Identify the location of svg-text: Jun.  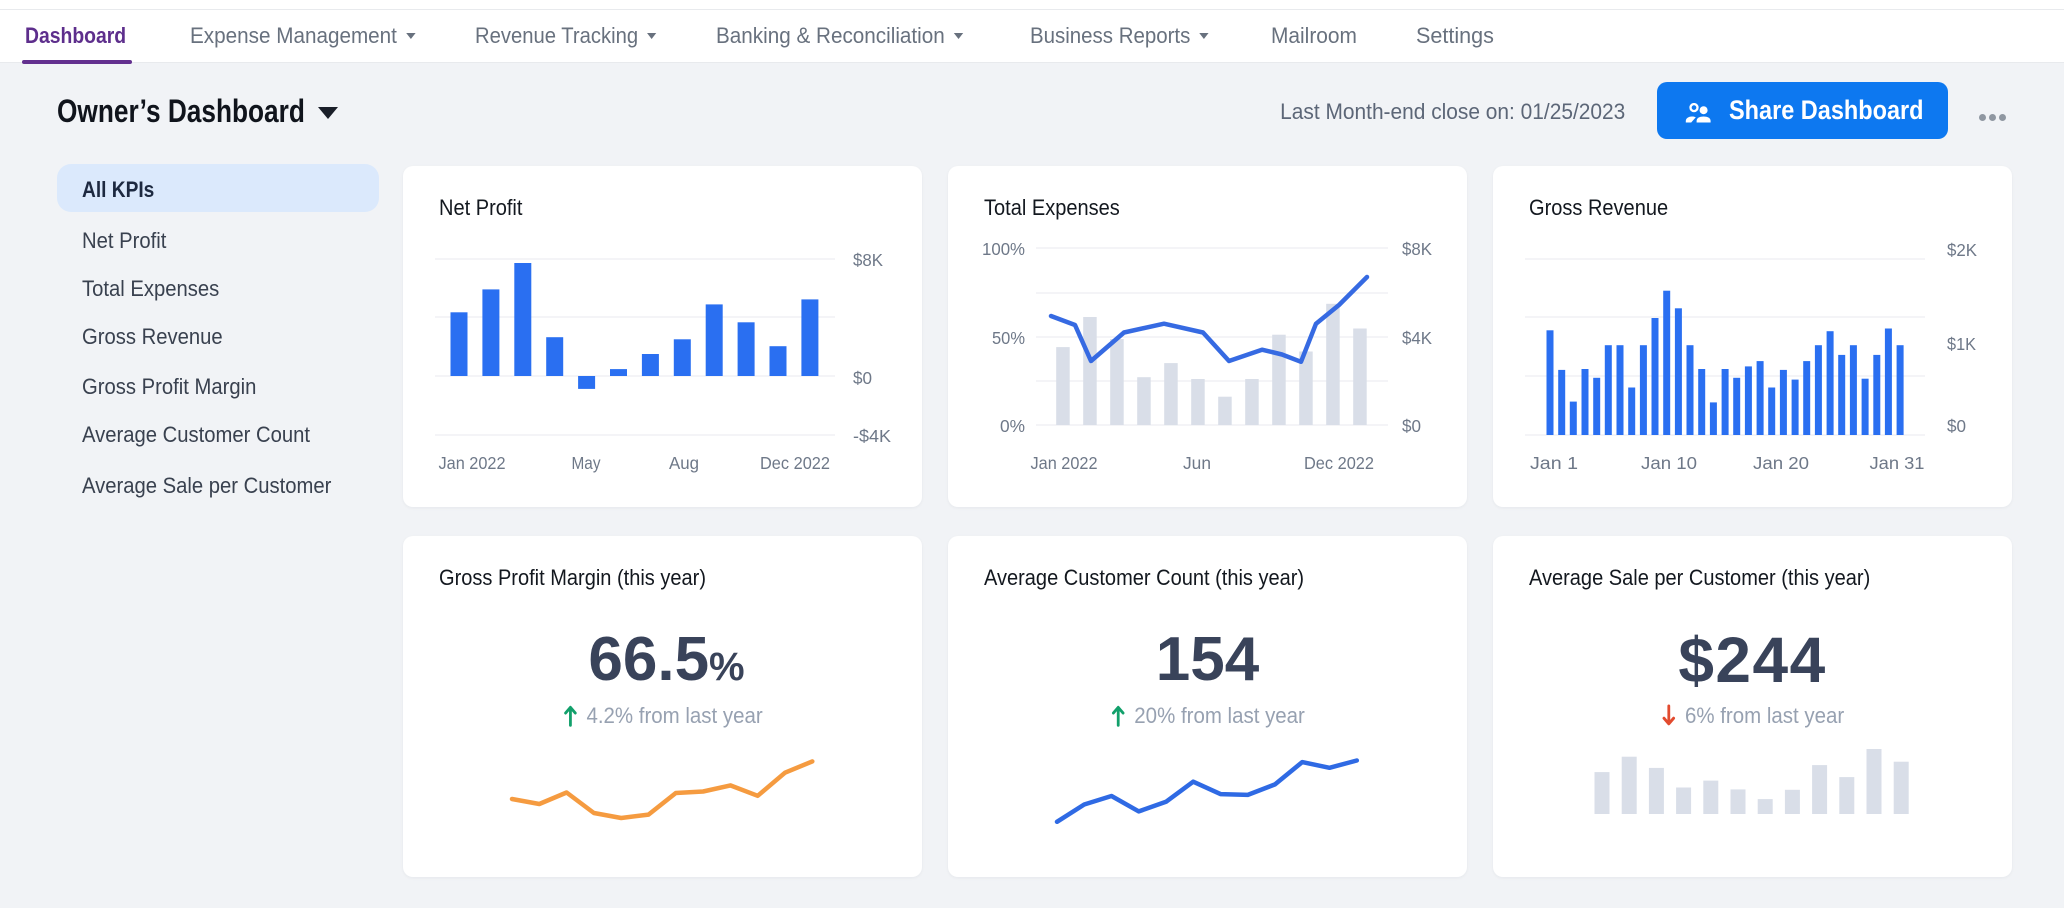
(1197, 463).